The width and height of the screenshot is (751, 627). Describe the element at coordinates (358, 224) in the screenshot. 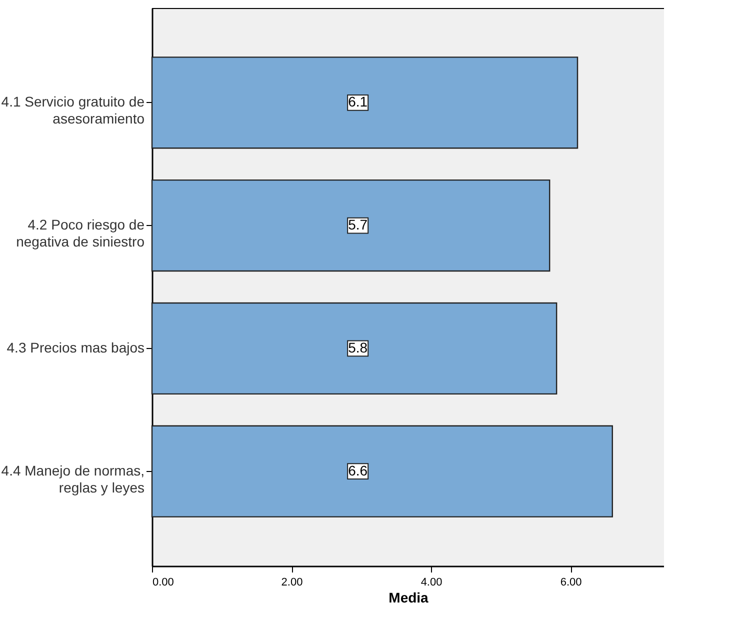

I see `data-label: 5.7` at that location.